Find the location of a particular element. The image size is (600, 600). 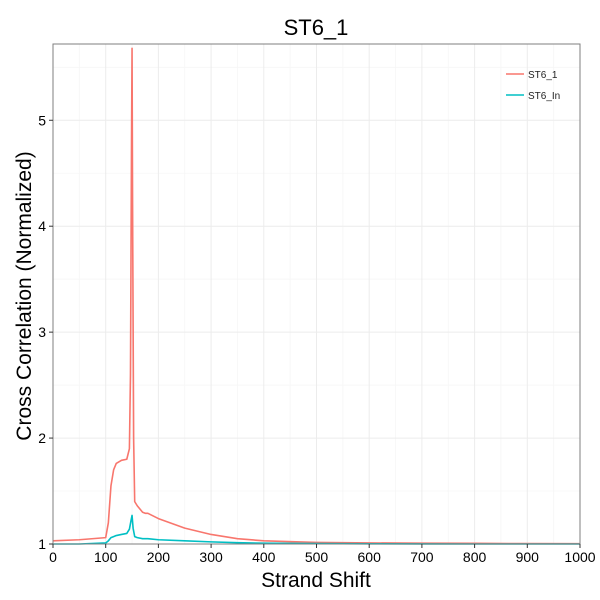

x-axis-title: Strand Shift is located at coordinates (316, 580).